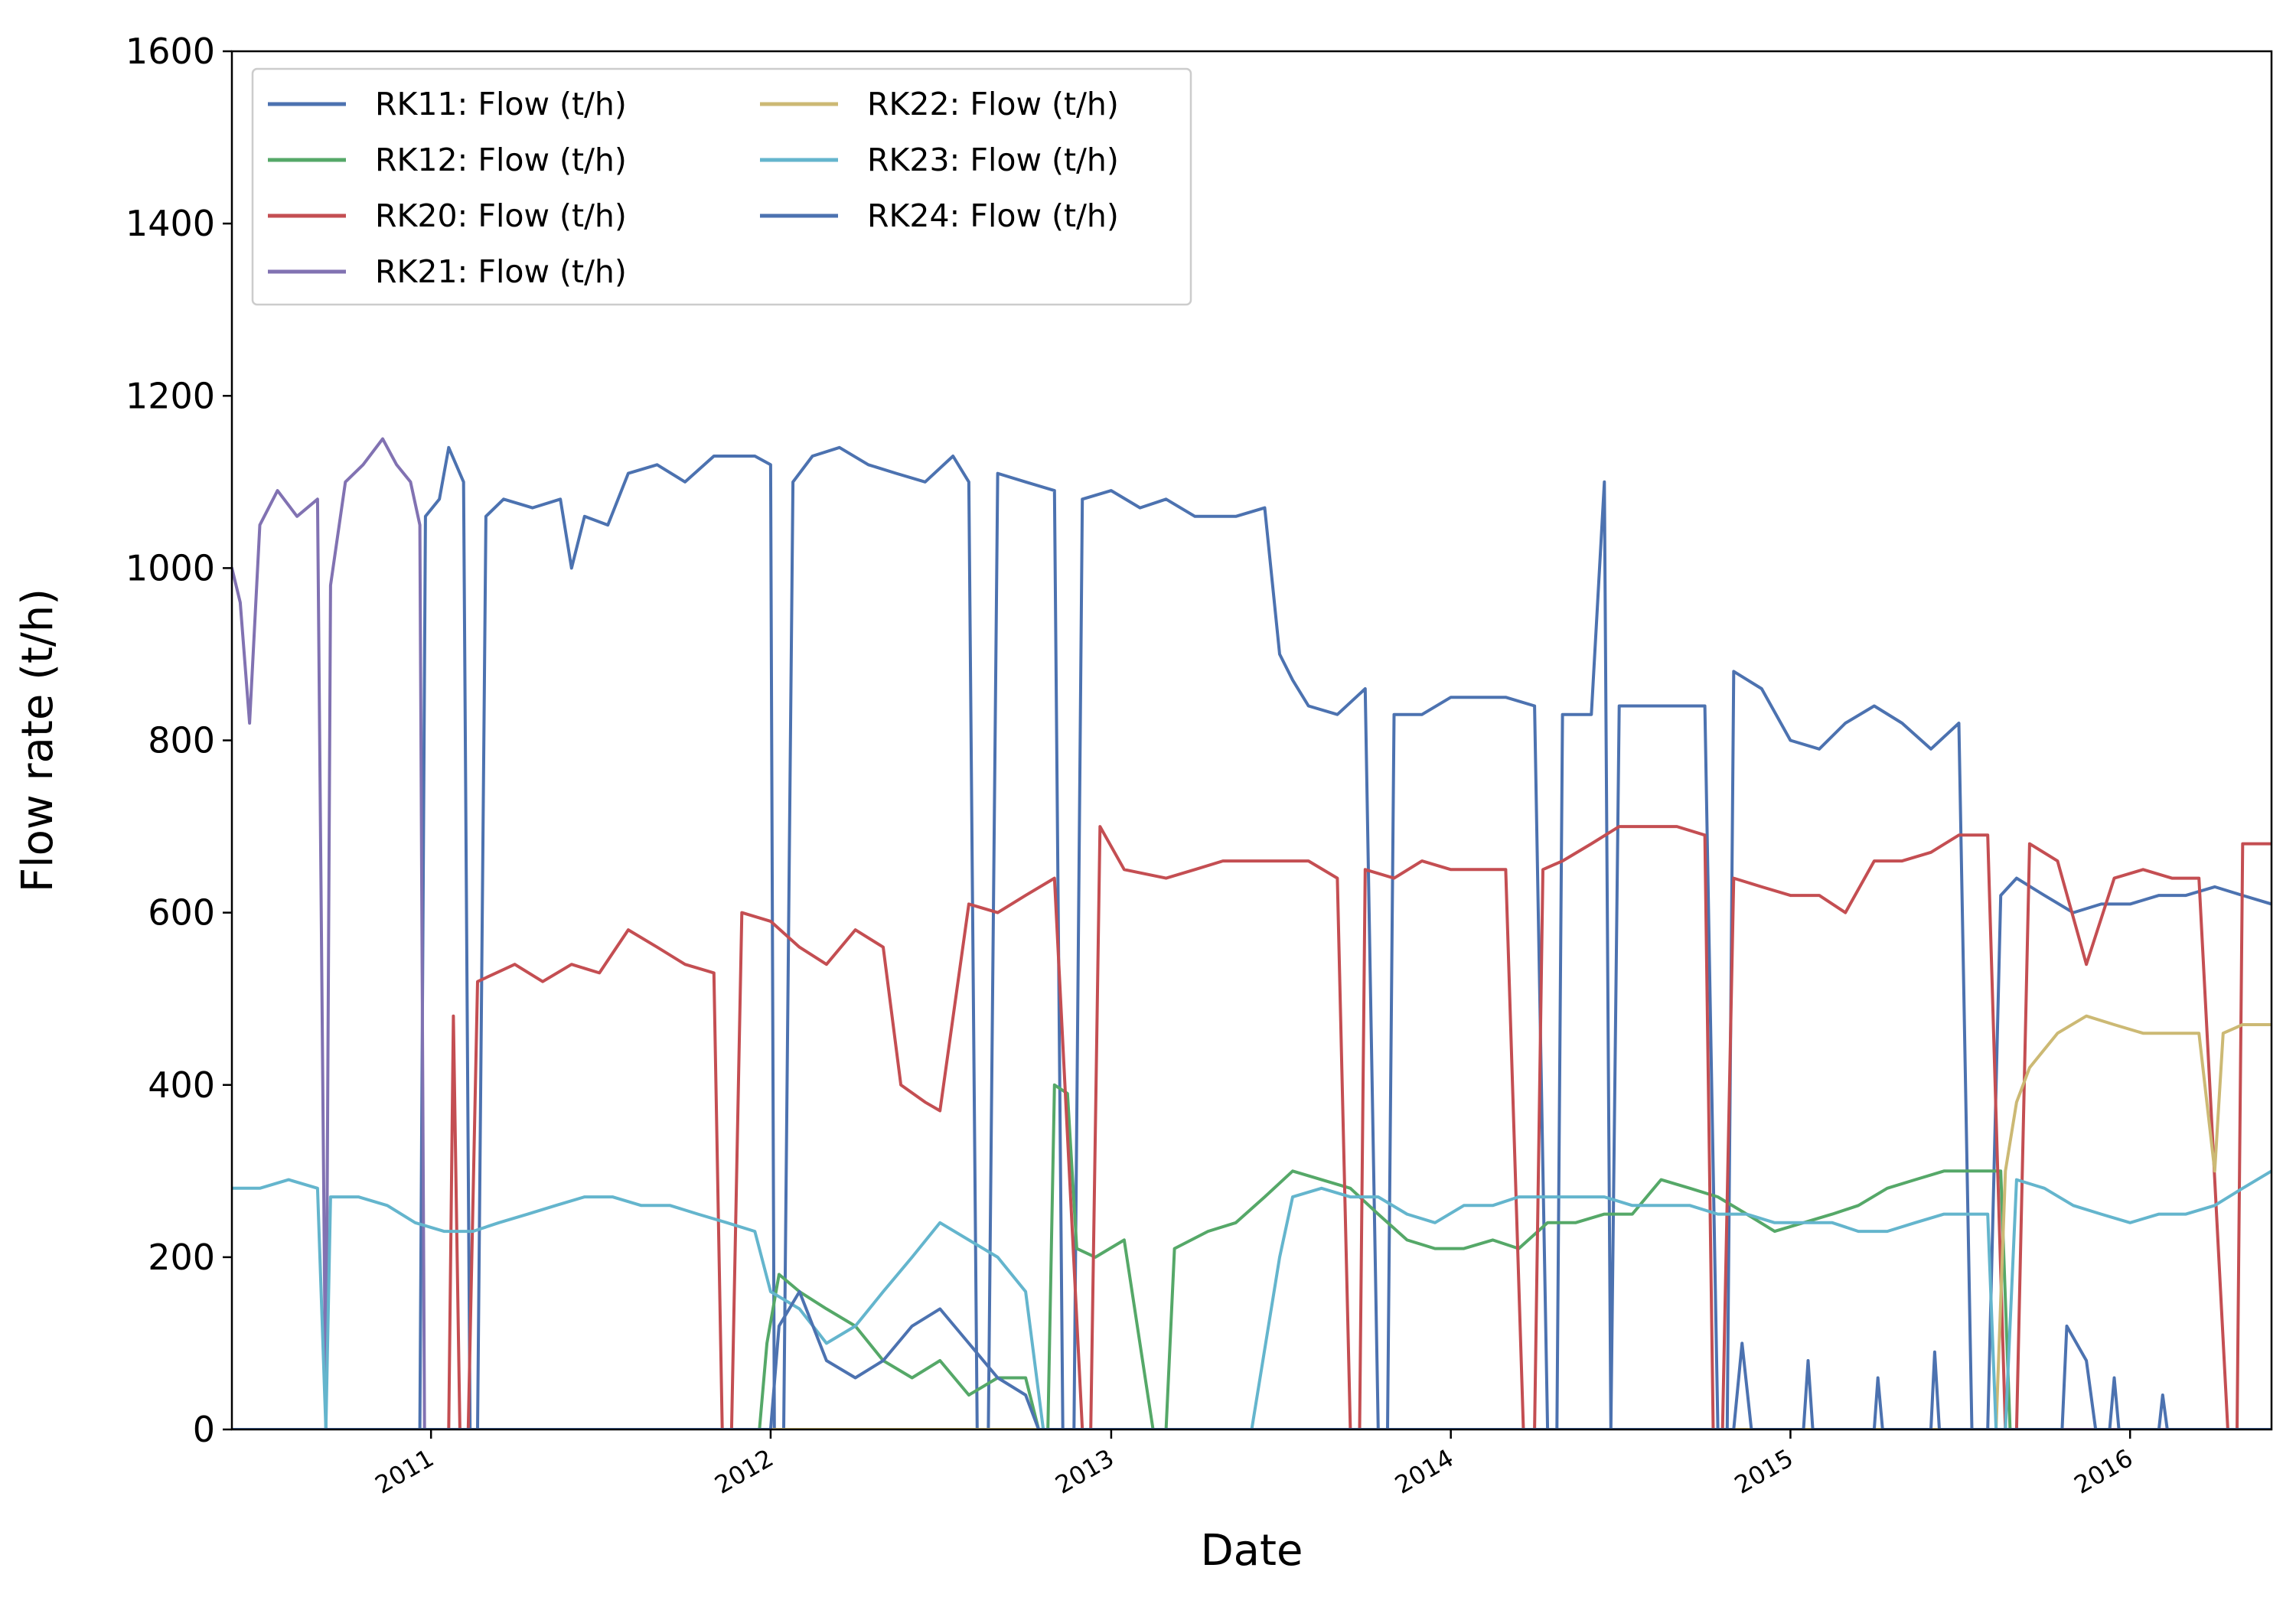 This screenshot has height=1607, width=2296. What do you see at coordinates (170, 395) in the screenshot?
I see `y-tick-label: 1200` at bounding box center [170, 395].